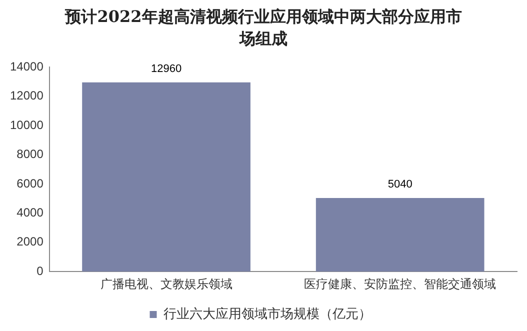  Describe the element at coordinates (267, 314) in the screenshot. I see `legend-label: 行业六大应用领域市场规模（亿元）` at that location.